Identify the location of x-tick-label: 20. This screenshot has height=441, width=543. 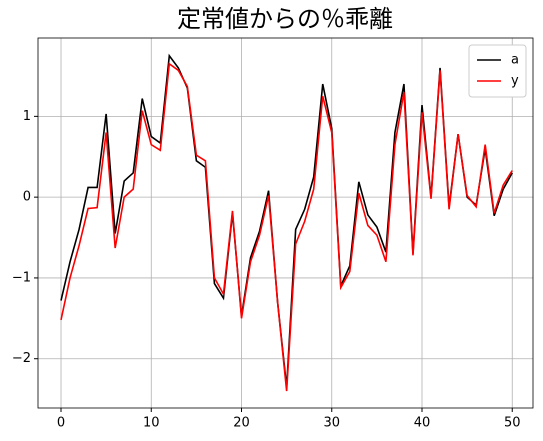
(241, 423).